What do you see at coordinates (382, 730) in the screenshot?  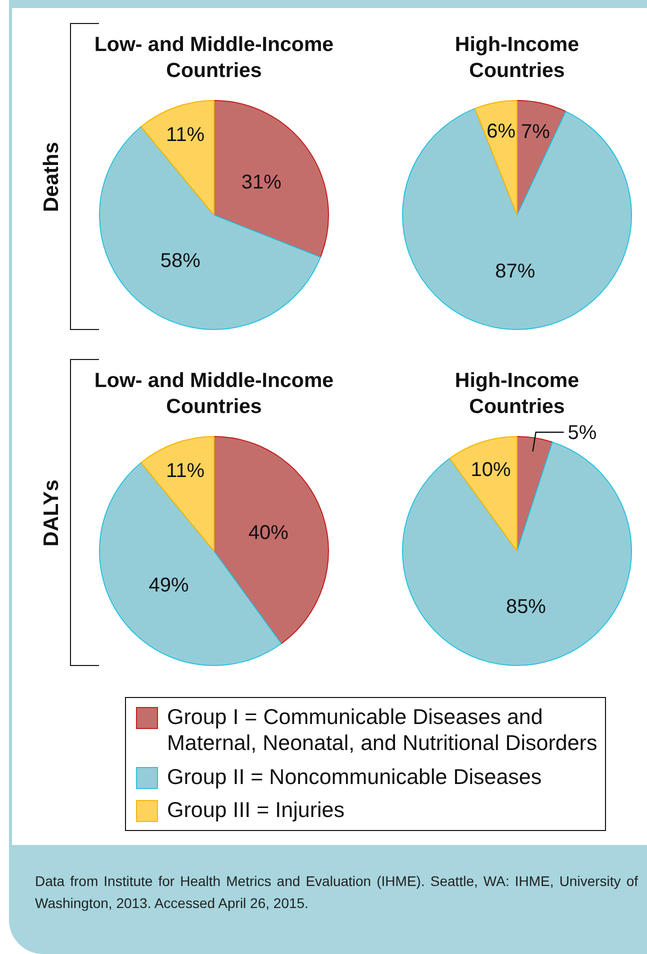 I see `legend-label: Group I = Communicable Diseases and Maternal, Neonatal, and Nutritional Disorders` at bounding box center [382, 730].